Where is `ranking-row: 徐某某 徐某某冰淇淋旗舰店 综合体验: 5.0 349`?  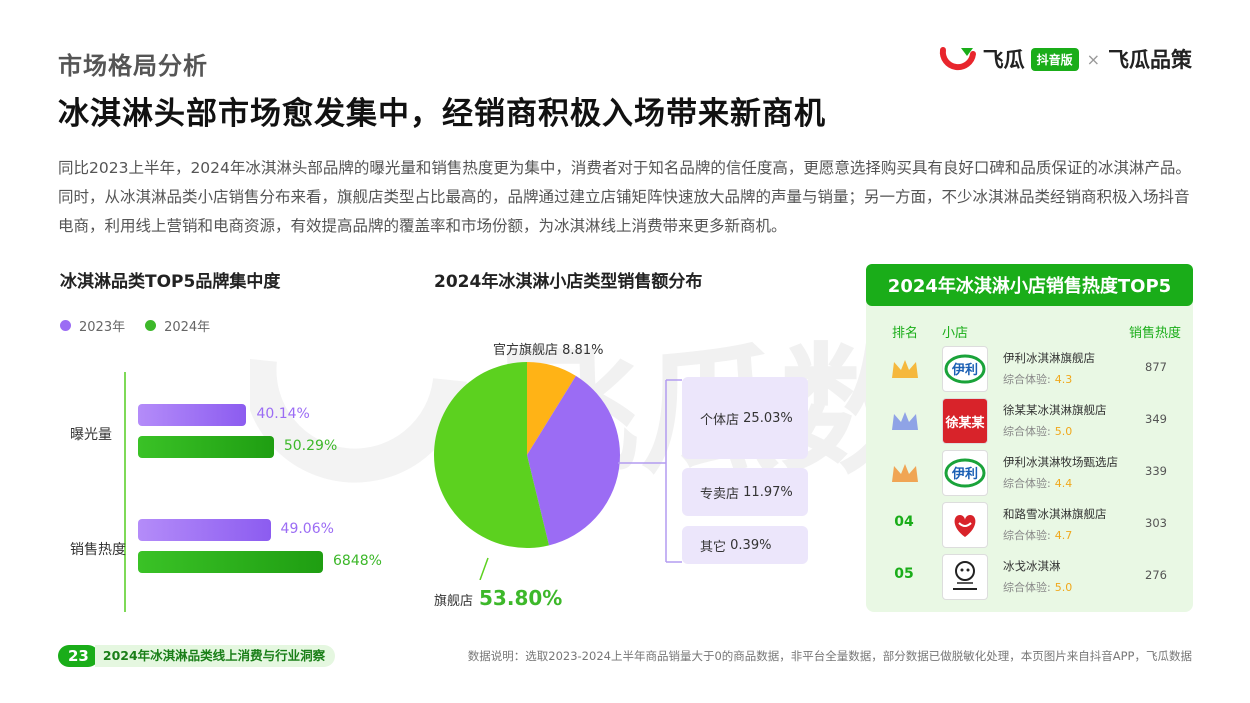 ranking-row: 徐某某 徐某某冰淇淋旗舰店 综合体验: 5.0 349 is located at coordinates (1029, 421).